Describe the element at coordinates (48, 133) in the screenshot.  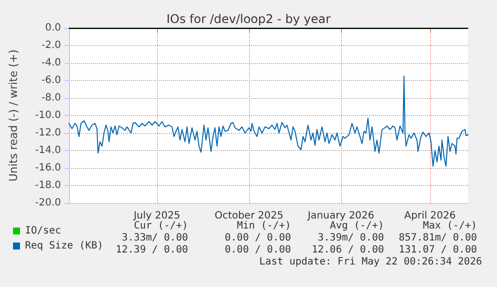
I see `y-tick-label: -12.0` at that location.